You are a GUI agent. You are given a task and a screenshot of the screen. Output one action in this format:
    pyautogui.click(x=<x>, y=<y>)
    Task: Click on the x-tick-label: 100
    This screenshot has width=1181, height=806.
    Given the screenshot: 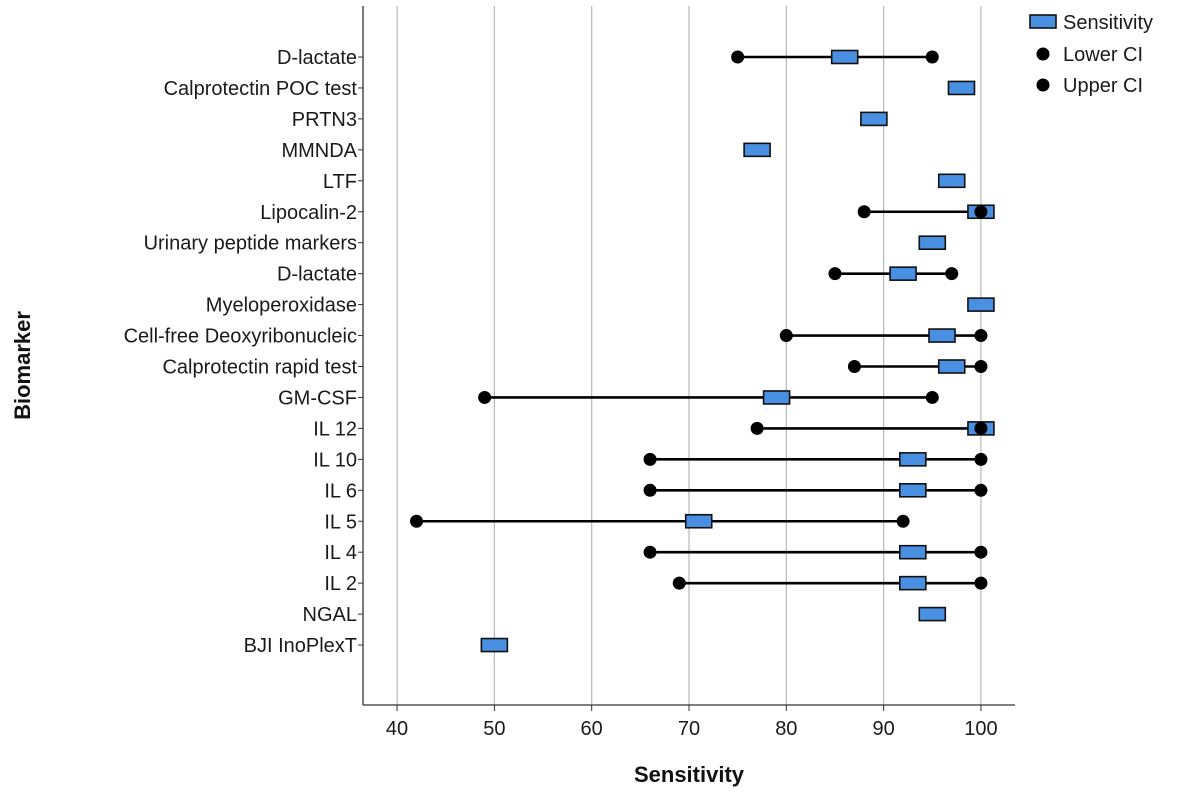 What is the action you would take?
    pyautogui.click(x=980, y=729)
    